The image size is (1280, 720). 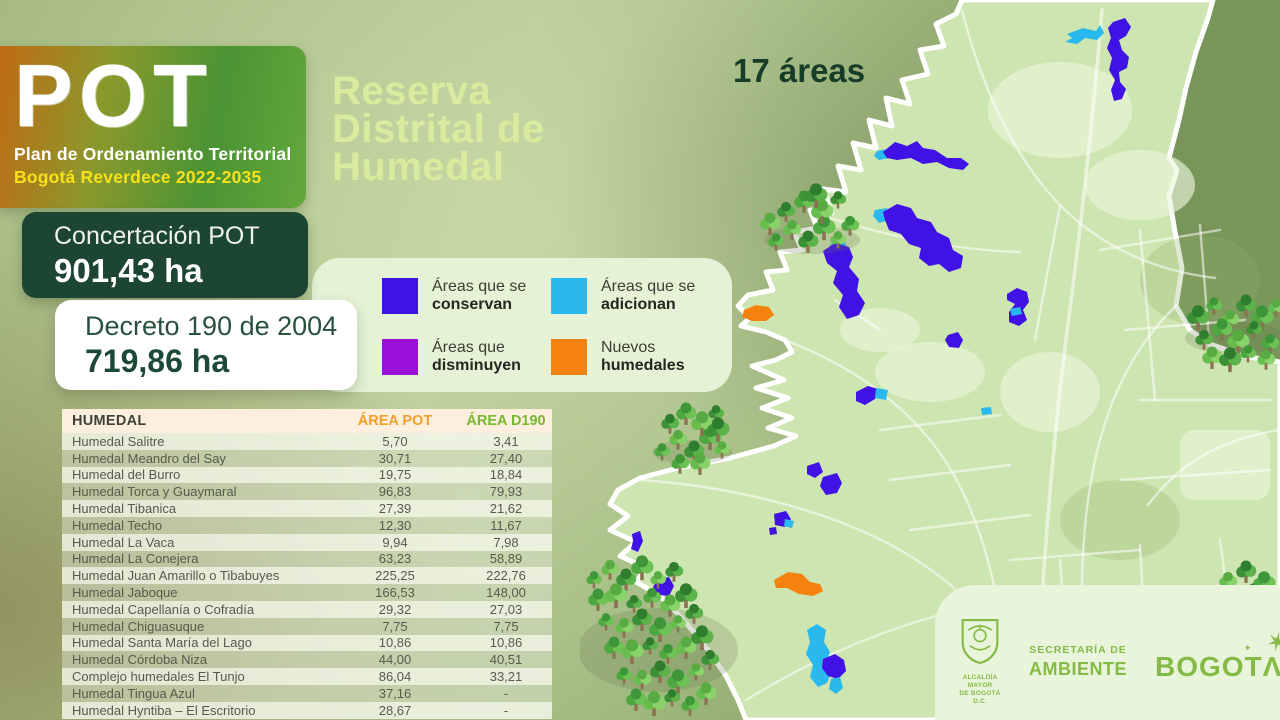 What do you see at coordinates (395, 660) in the screenshot?
I see `area-pot-value: 44,00` at bounding box center [395, 660].